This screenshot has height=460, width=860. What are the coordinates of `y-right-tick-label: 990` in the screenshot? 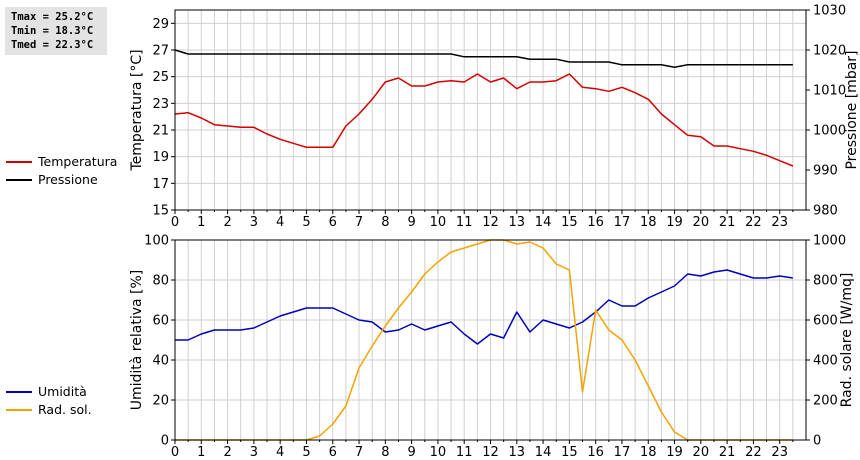 It's located at (825, 171).